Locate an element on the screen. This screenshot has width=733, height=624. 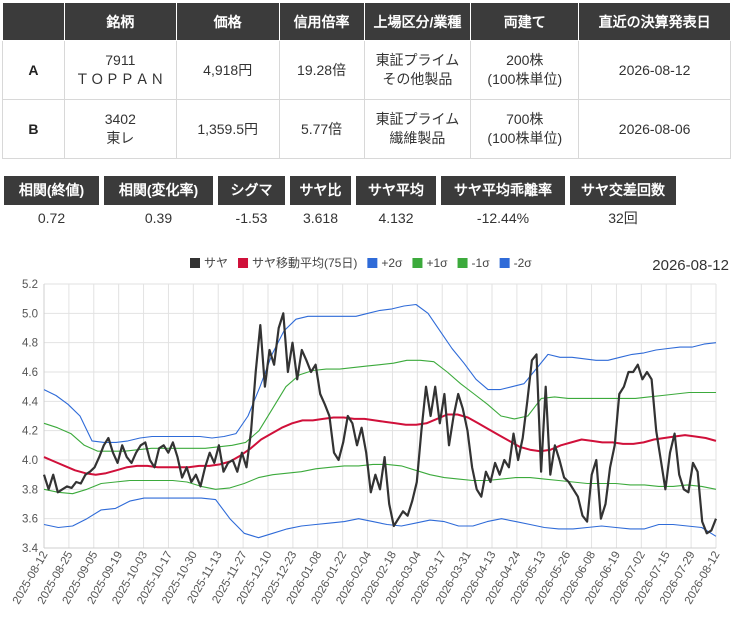
stat-sigma: シグマ -1.53 is located at coordinates (251, 204).